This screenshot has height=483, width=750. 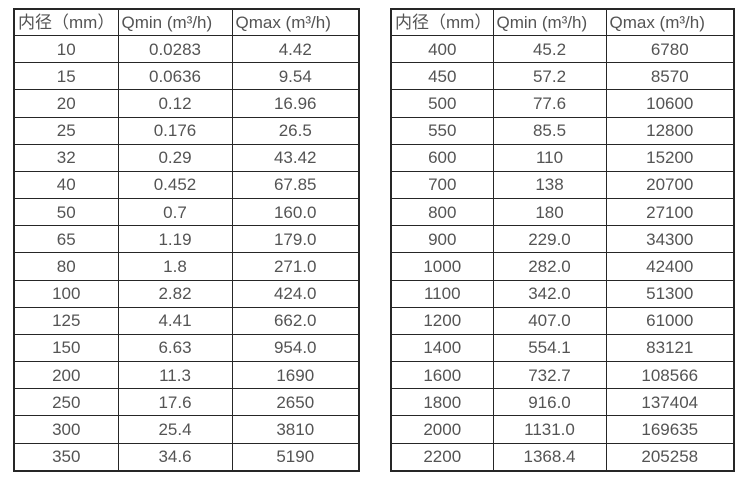 I want to click on table-cell: 34.6, so click(x=175, y=457).